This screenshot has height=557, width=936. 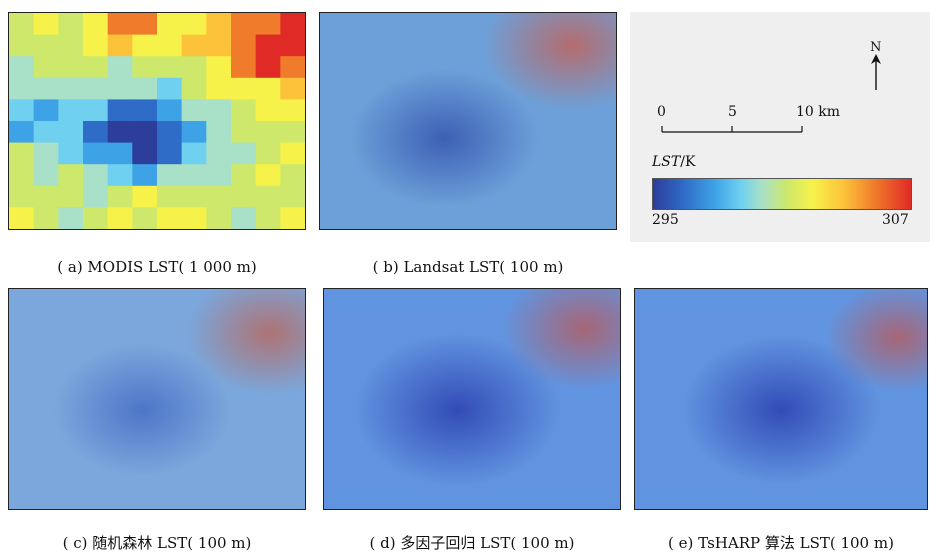 I want to click on tsharp-lst-raster, so click(x=781, y=399).